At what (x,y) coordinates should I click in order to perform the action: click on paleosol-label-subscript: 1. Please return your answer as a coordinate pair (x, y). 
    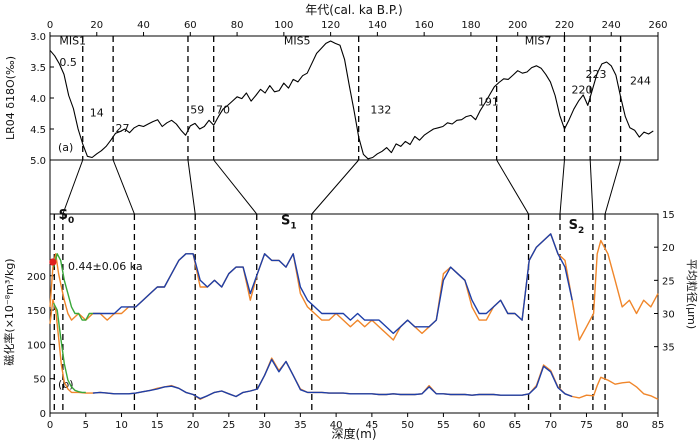
    Looking at the image, I should click on (293, 226).